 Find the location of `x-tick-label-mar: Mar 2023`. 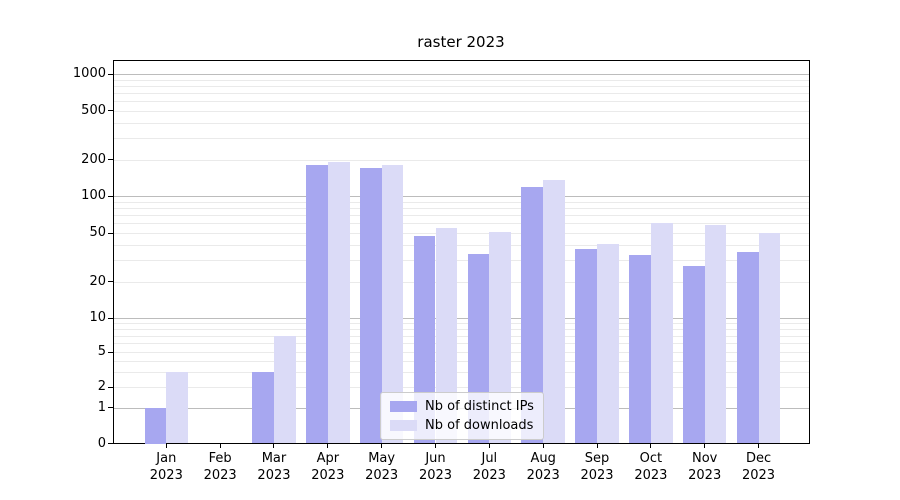

x-tick-label-mar: Mar 2023 is located at coordinates (274, 467).